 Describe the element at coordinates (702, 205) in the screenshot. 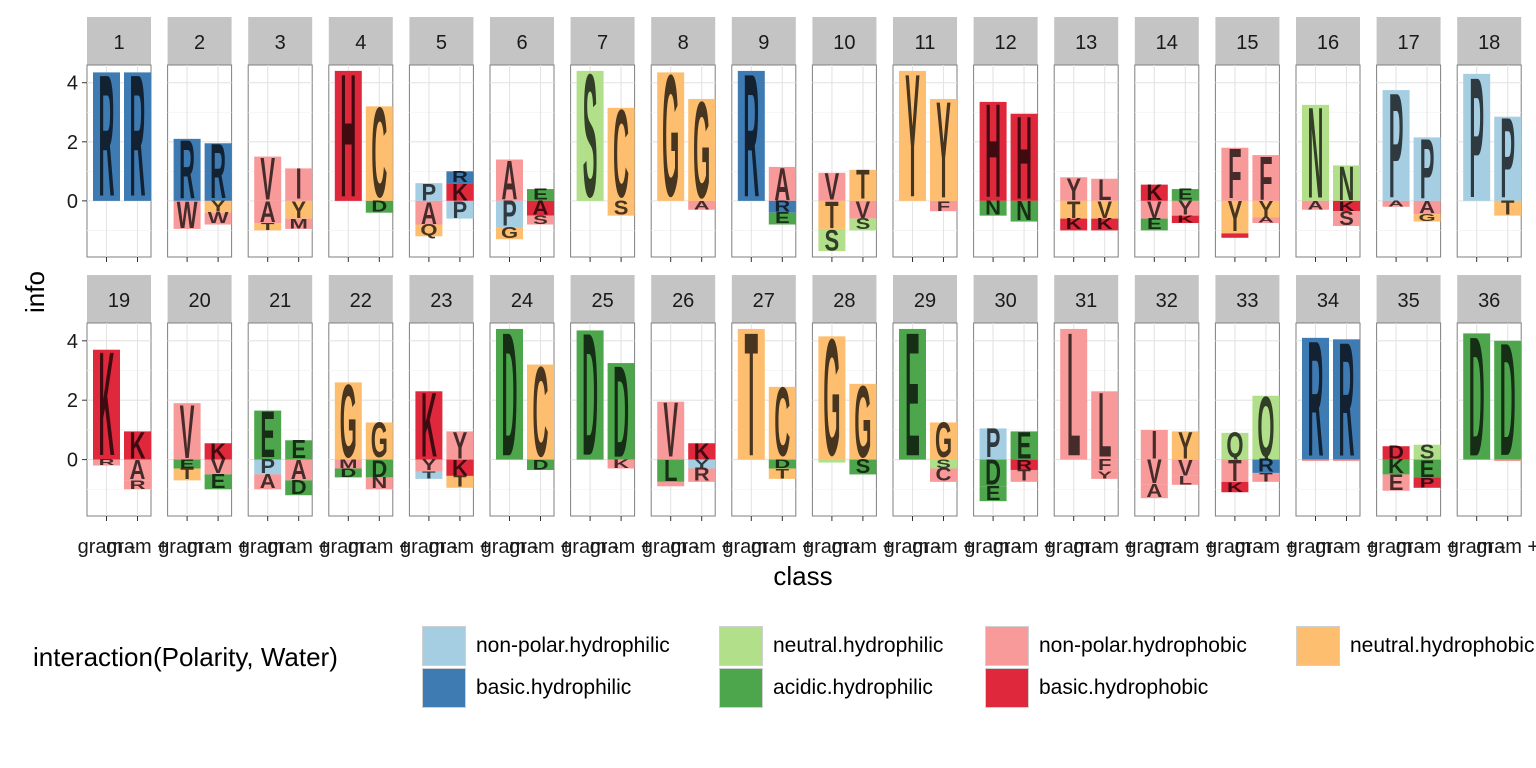

I see `logo-bar-8-A` at that location.